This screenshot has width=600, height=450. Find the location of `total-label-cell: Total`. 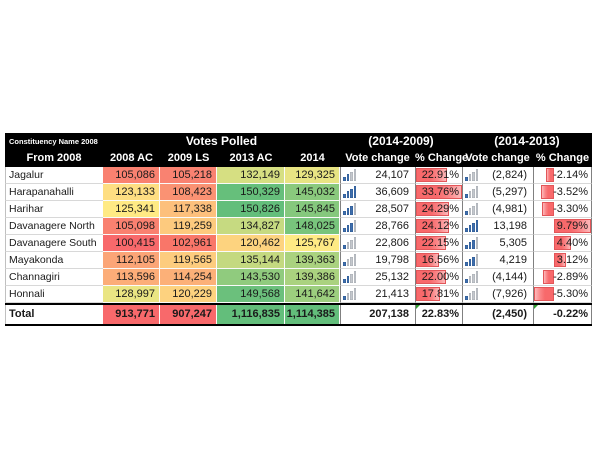

total-label-cell: Total is located at coordinates (54, 314).